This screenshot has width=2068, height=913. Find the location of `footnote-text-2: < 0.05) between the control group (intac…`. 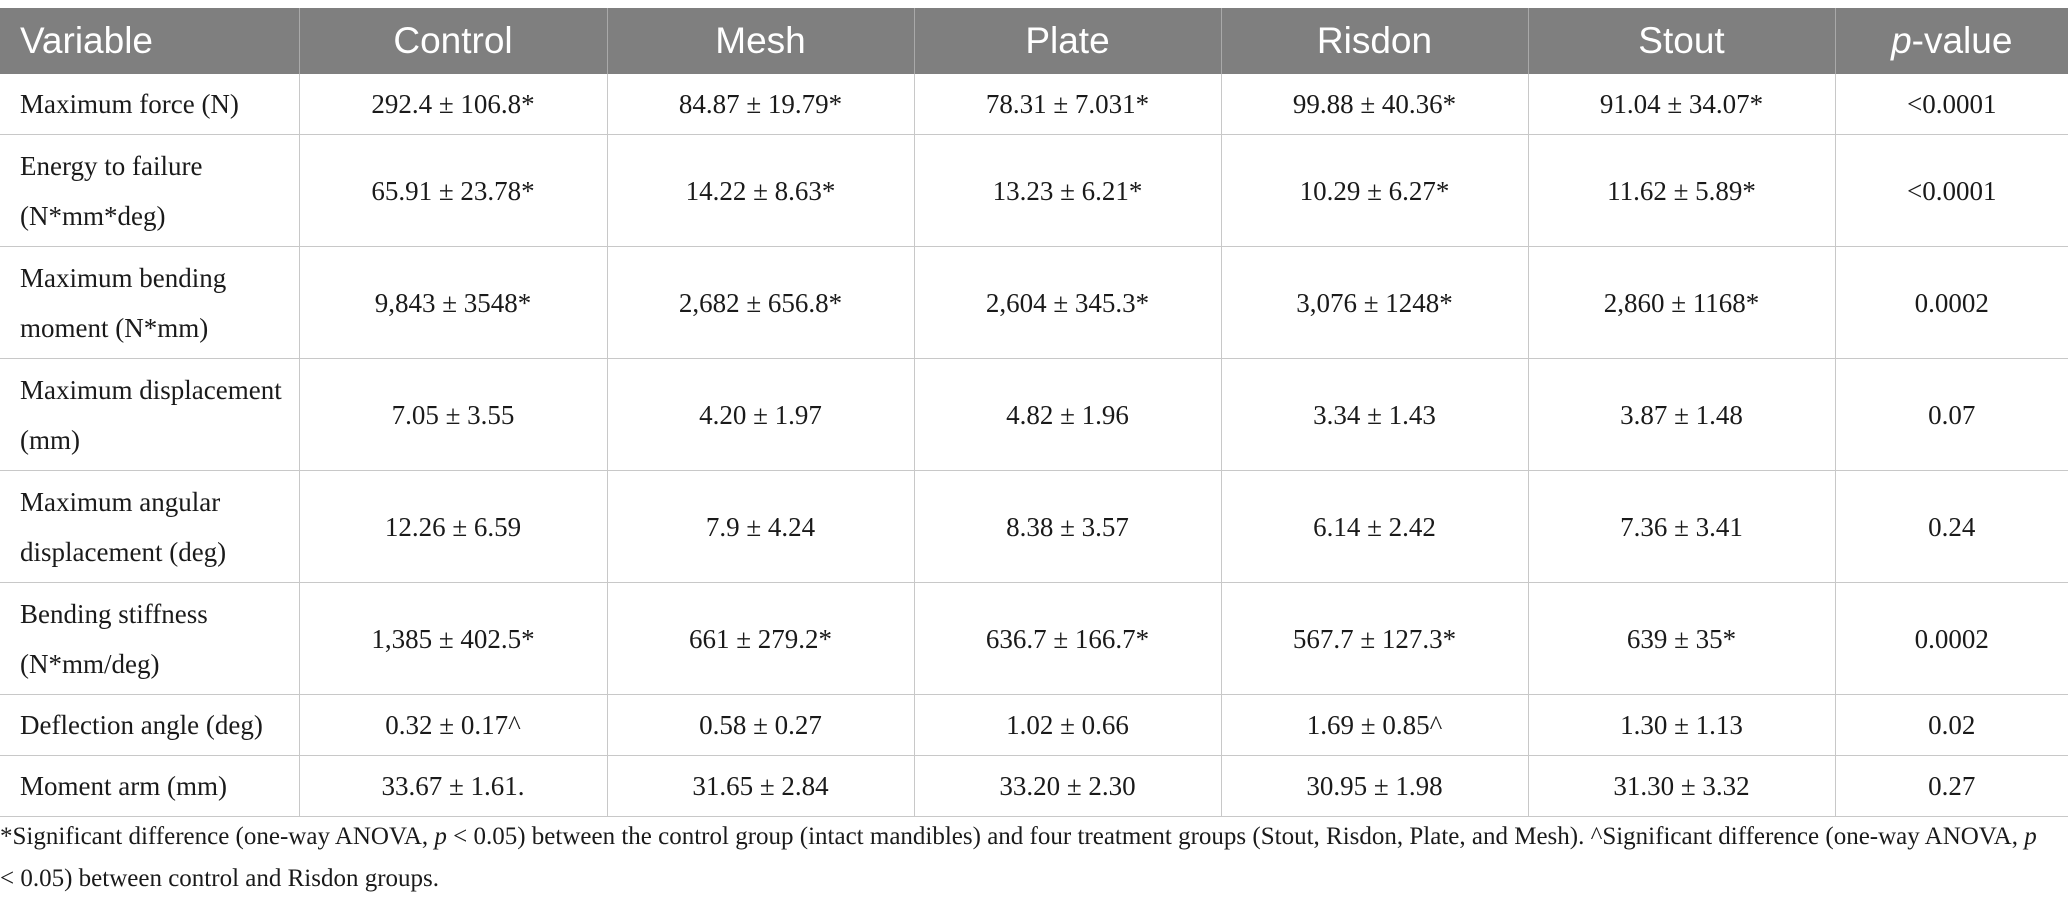

footnote-text-2: < 0.05) between the control group (intac… is located at coordinates (1235, 836).